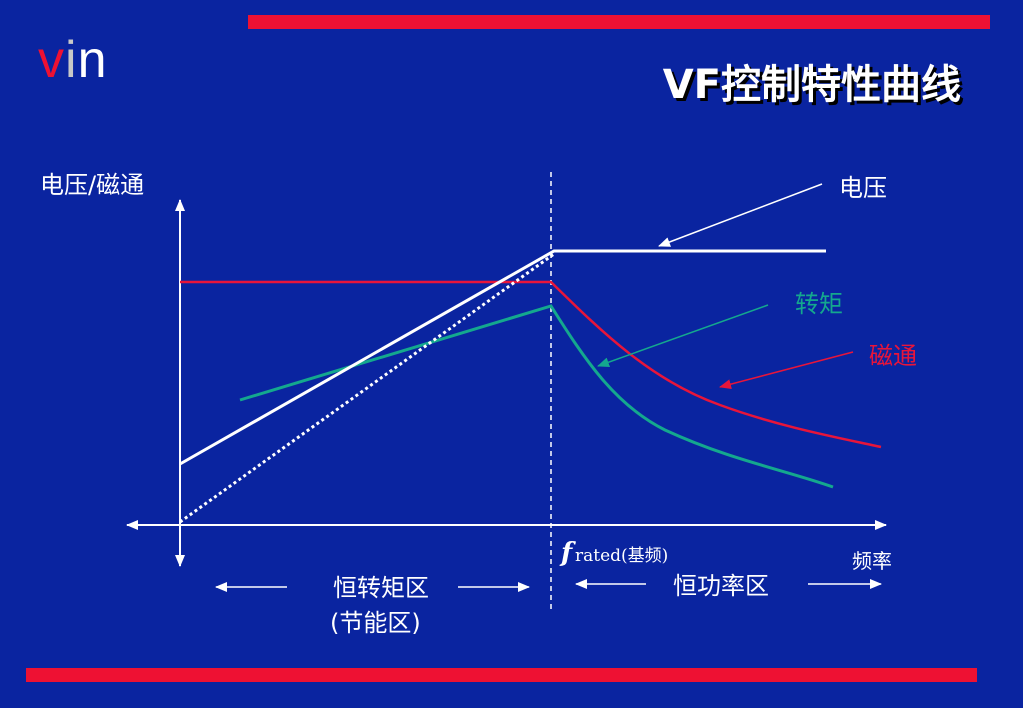  Describe the element at coordinates (819, 304) in the screenshot. I see `torque-label: 转矩` at that location.